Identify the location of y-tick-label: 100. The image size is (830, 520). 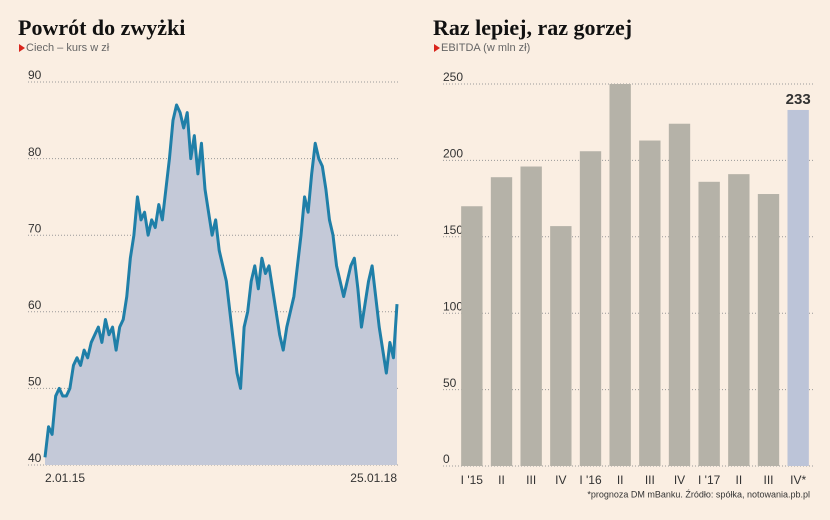
(453, 306).